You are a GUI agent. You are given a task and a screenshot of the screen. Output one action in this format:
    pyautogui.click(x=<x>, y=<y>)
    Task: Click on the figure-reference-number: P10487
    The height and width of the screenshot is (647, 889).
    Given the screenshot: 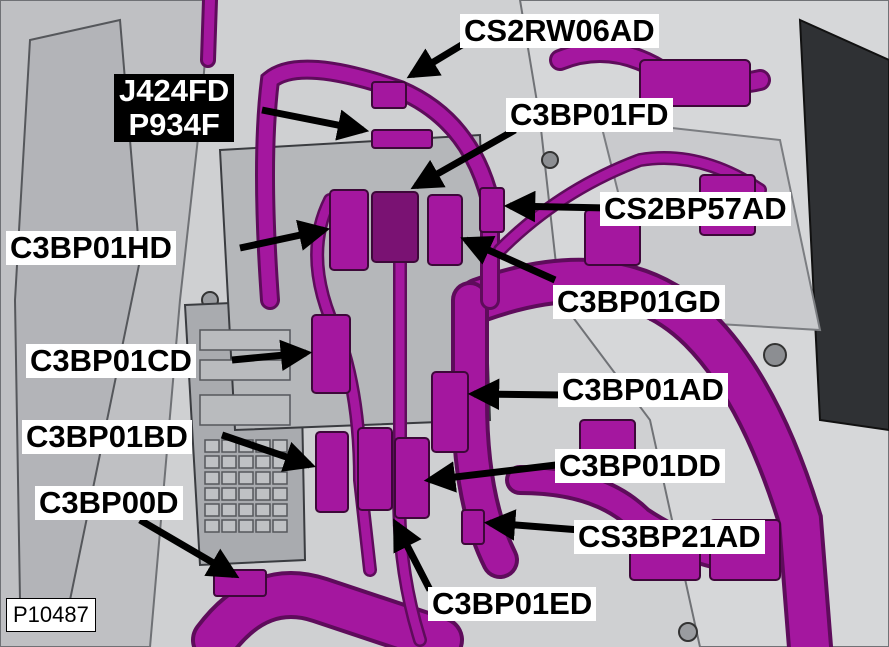 What is the action you would take?
    pyautogui.click(x=51, y=615)
    